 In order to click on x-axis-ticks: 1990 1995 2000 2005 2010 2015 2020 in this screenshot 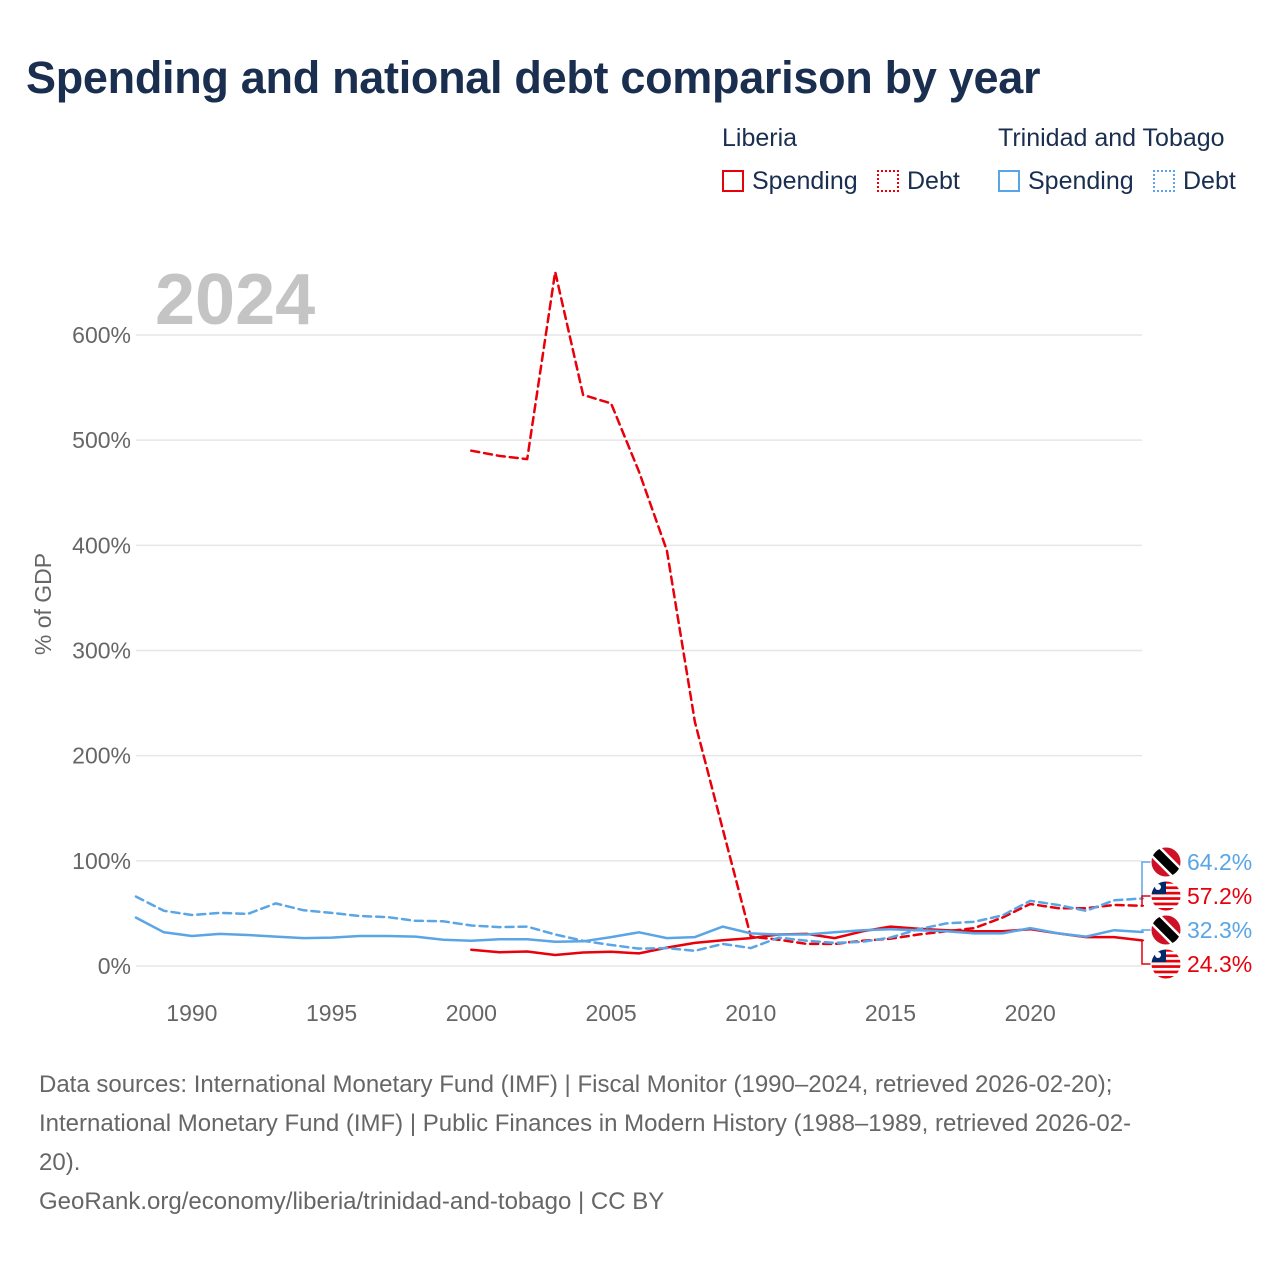, I will do `click(611, 1013)`.